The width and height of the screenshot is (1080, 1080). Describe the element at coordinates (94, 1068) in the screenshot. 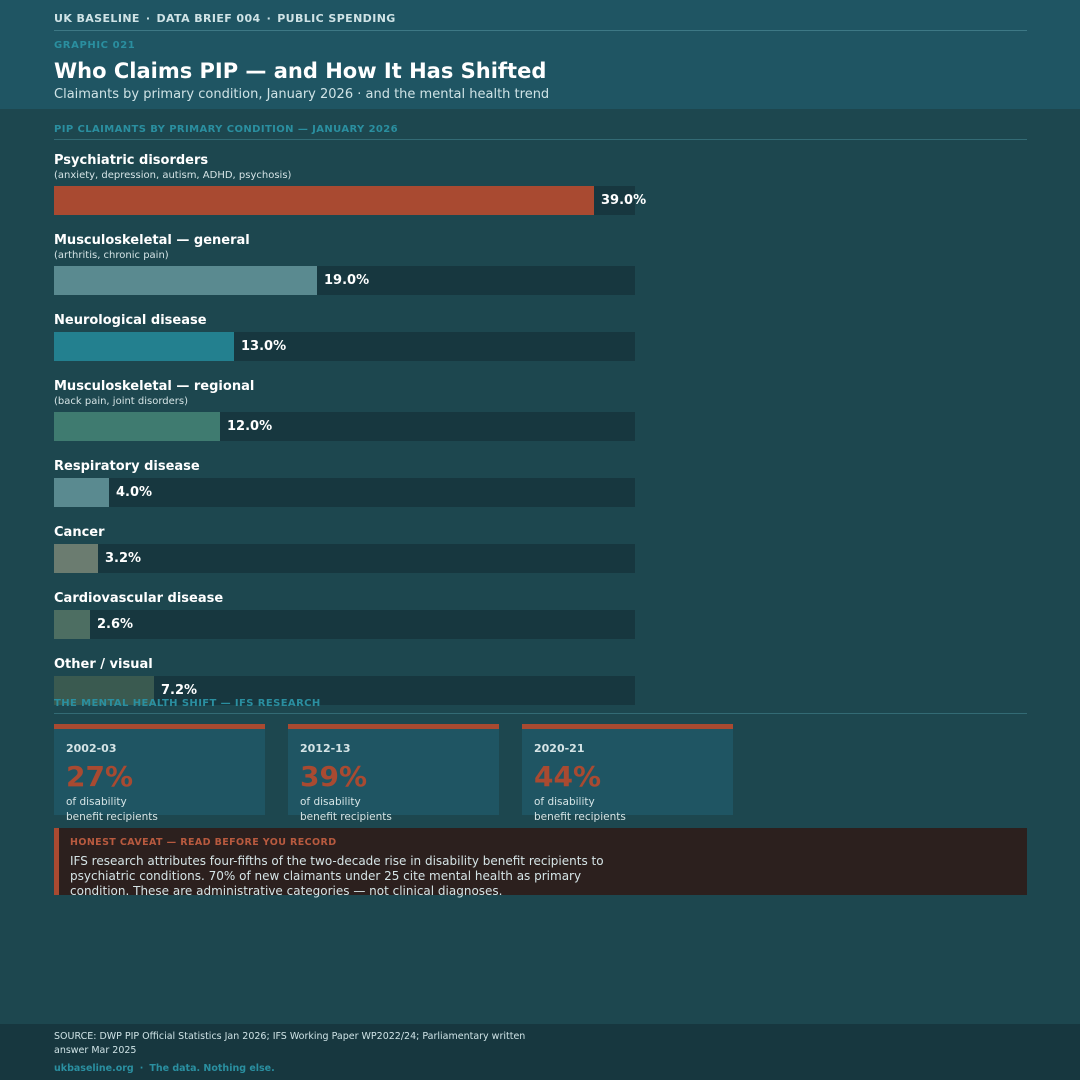

I see `site-link: ukbaseline.org` at that location.